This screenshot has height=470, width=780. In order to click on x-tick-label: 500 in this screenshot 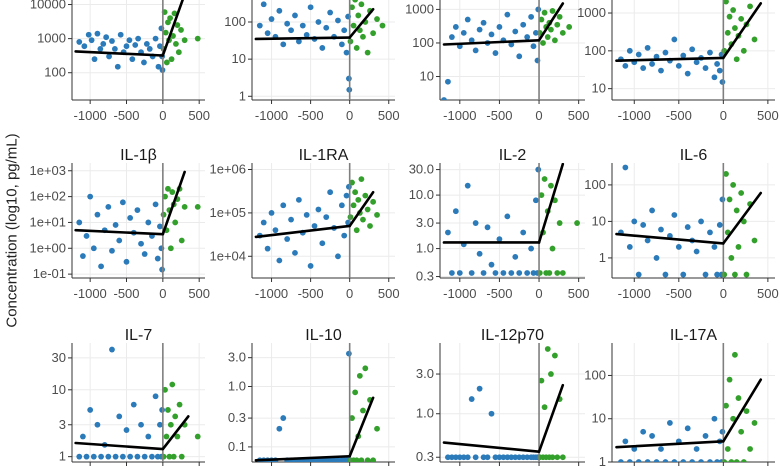, I will do `click(199, 115)`.